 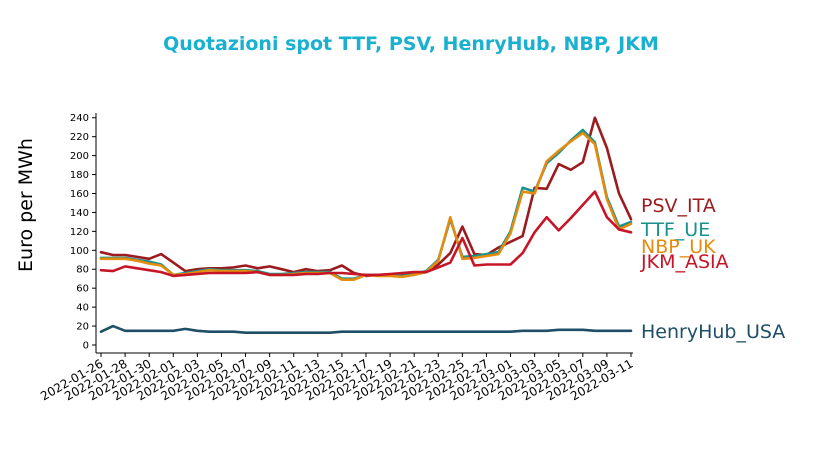 I want to click on y-axis-label: Euro per MWh, so click(x=26, y=205).